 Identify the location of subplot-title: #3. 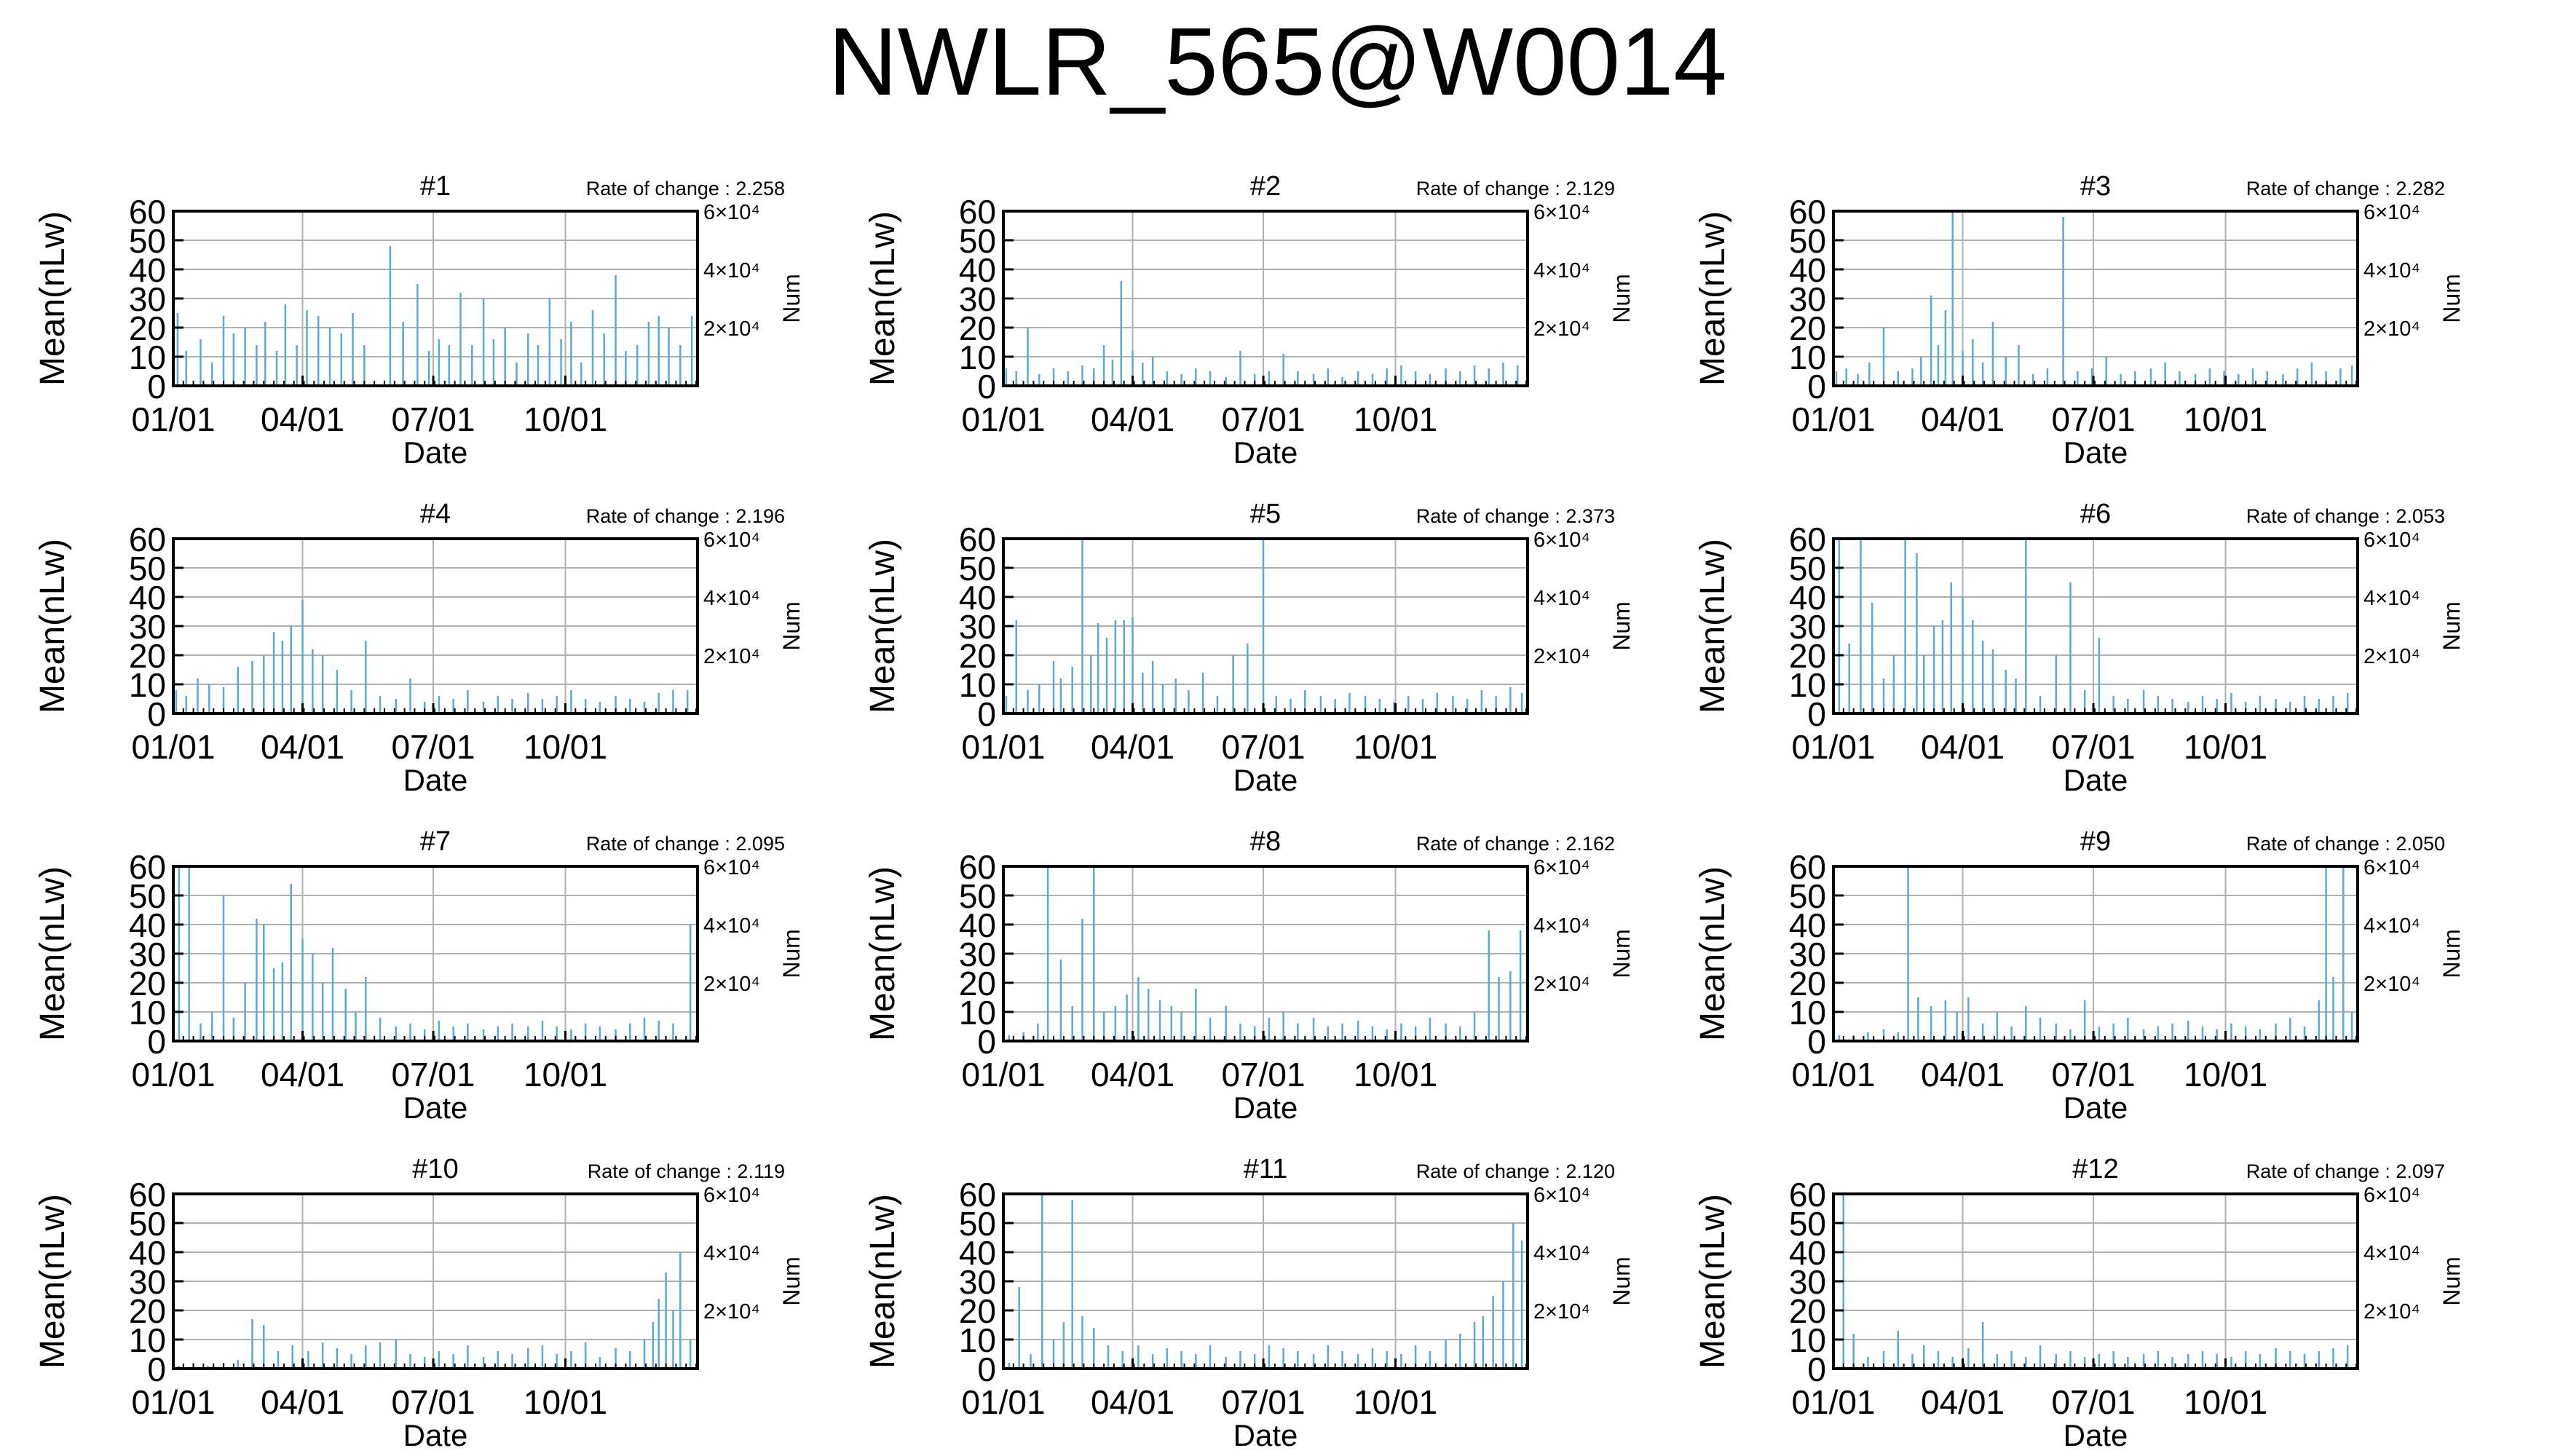
(2095, 186).